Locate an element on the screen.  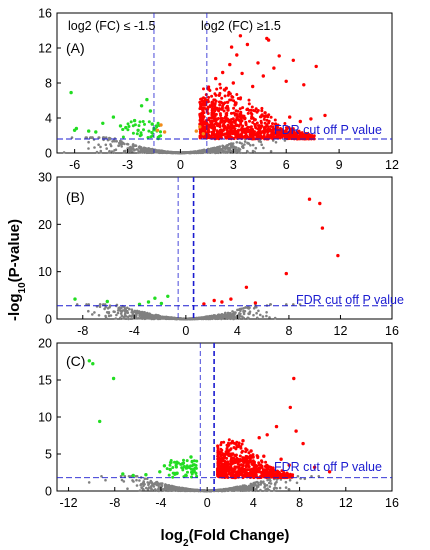
nonsignificant-cloud is located at coordinates (204, 484).